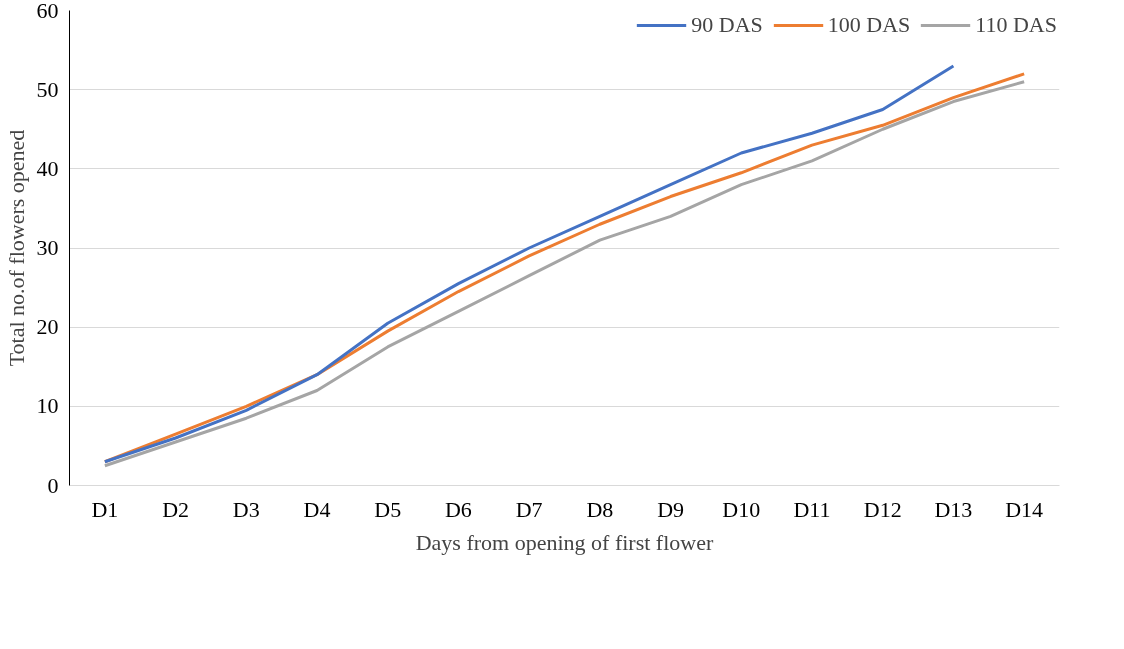 This screenshot has width=1124, height=649. I want to click on x-tick-label: D13, so click(953, 509).